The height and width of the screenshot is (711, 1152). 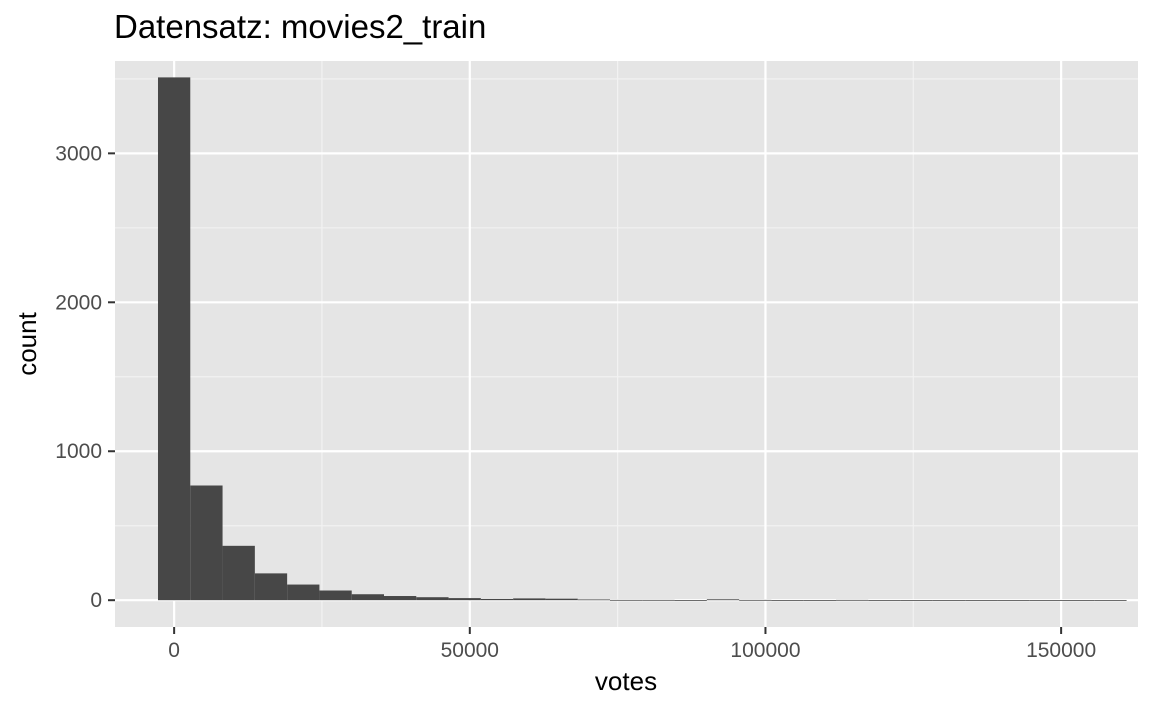 What do you see at coordinates (78, 302) in the screenshot?
I see `y-tick-label: 2000` at bounding box center [78, 302].